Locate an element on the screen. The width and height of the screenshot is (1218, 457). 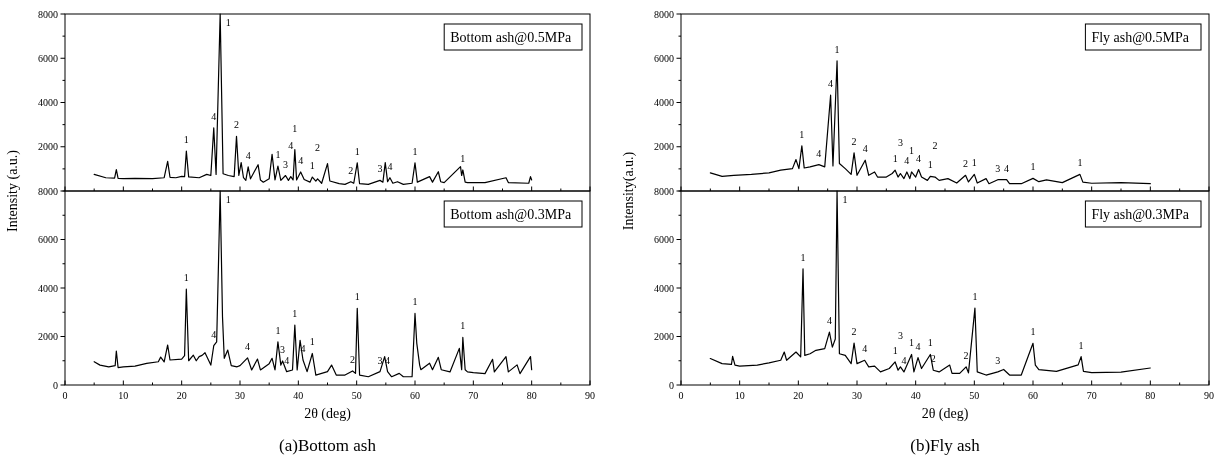
y-axis-title: Intensity(a.u.) is located at coordinates (629, 191).